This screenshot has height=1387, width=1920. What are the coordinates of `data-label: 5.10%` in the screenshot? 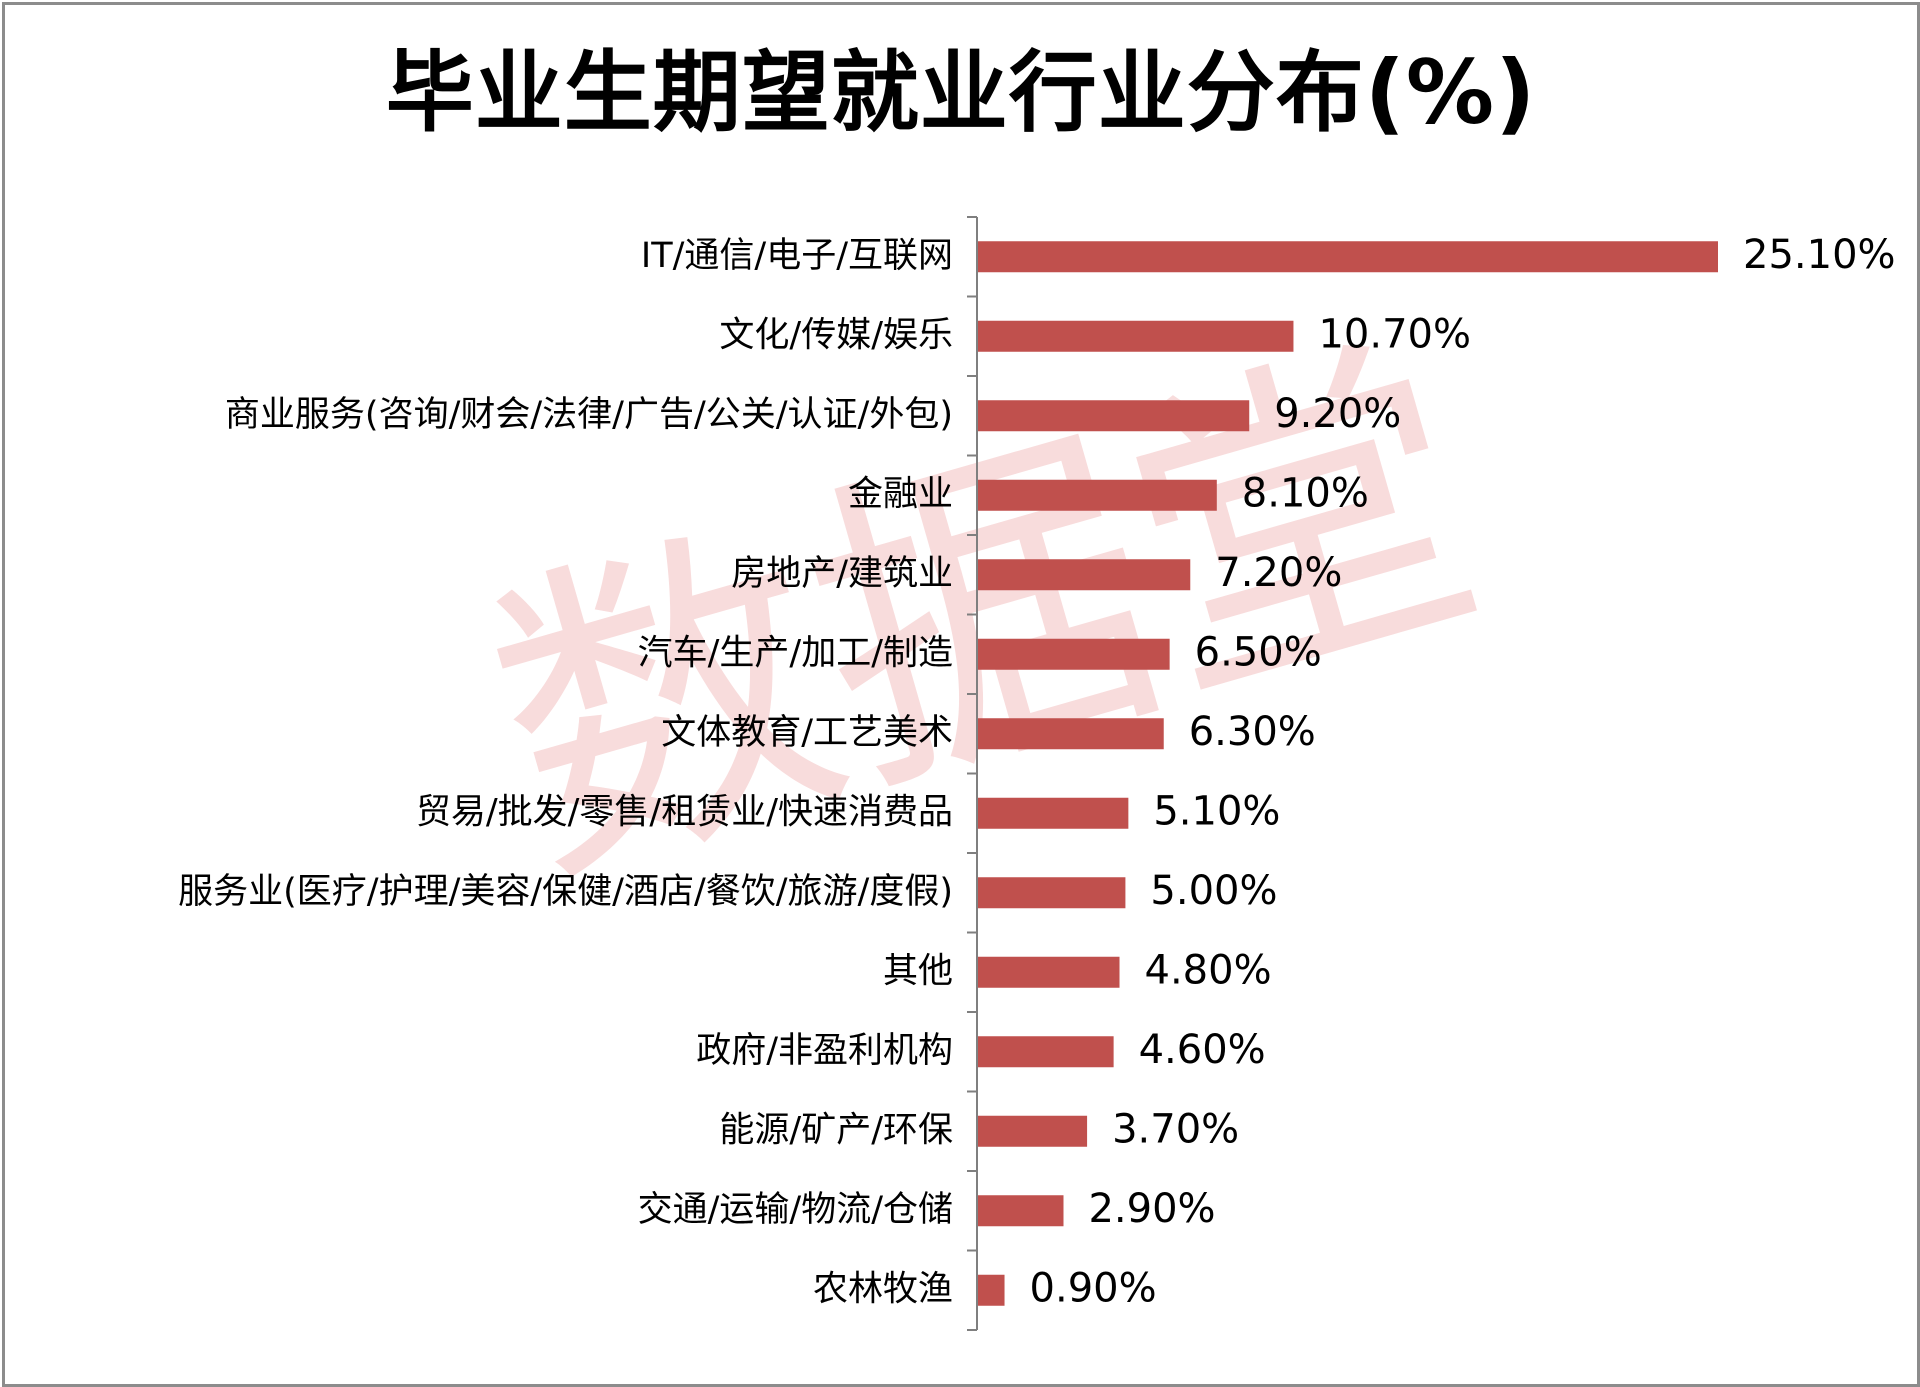 It's located at (1216, 811).